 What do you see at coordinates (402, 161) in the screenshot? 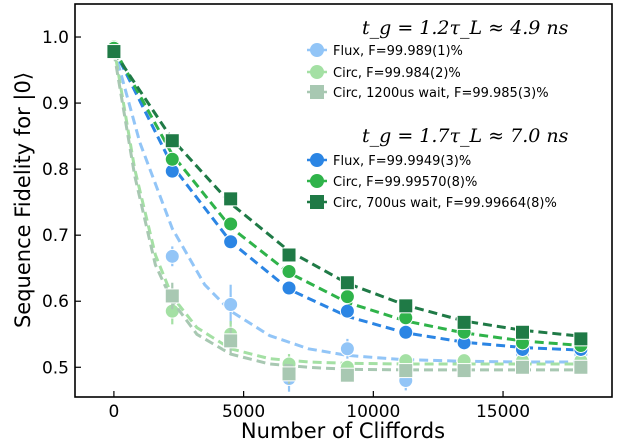
I see `legend-label: Flux, F=99.9949(3)%` at bounding box center [402, 161].